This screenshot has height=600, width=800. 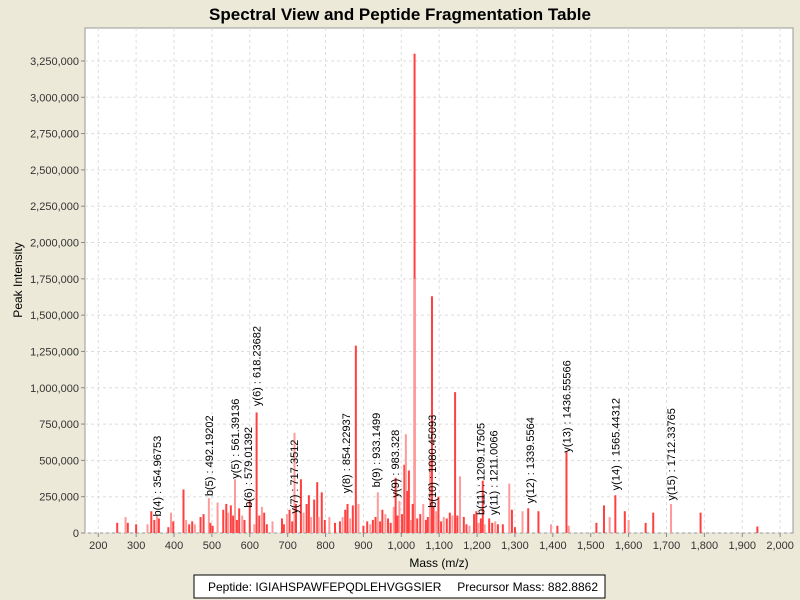 I want to click on y-tick-label: 3,000,000, so click(x=54, y=98).